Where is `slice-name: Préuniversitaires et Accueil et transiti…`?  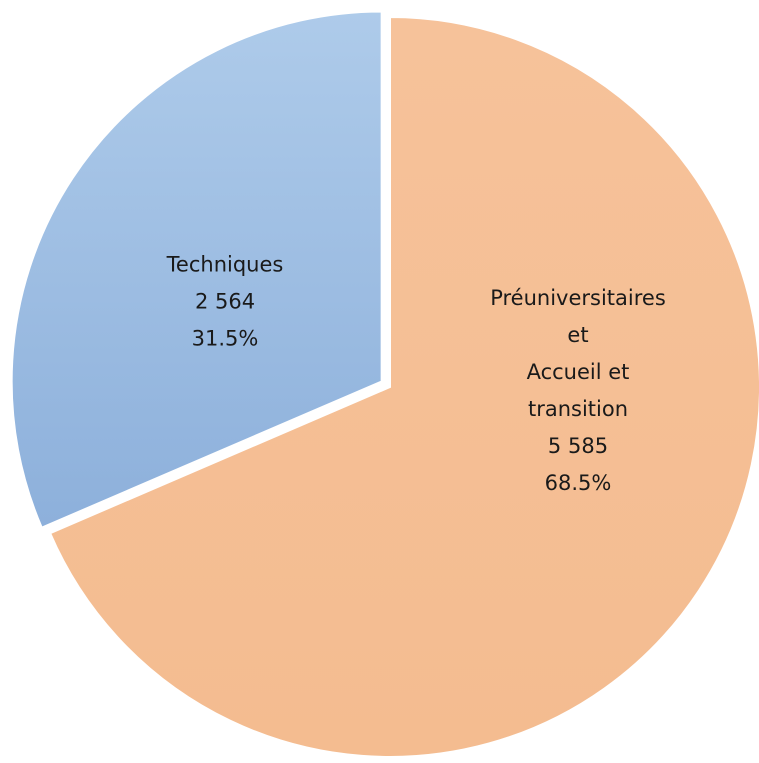 slice-name: Préuniversitaires et Accueil et transiti… is located at coordinates (578, 353).